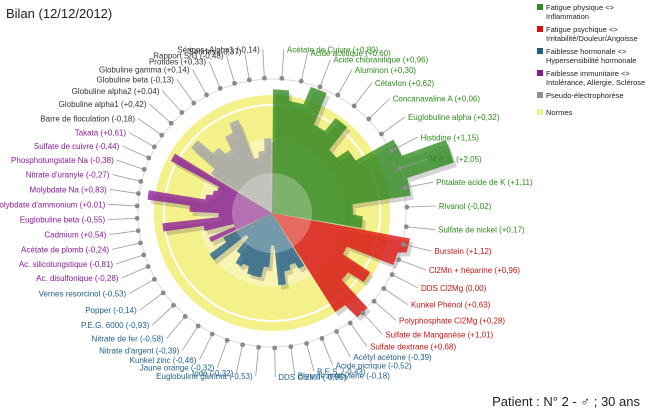 This screenshot has width=650, height=415. I want to click on axis-label: Ac. disulfonique (-0,28), so click(77, 278).